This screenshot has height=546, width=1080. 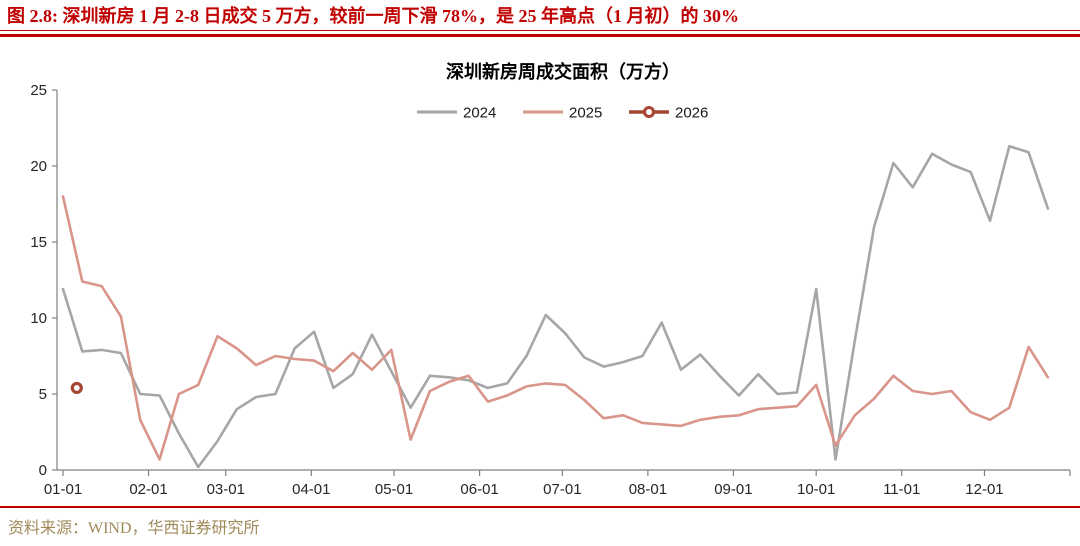 I want to click on x-axis-label: 02-01, so click(x=148, y=489).